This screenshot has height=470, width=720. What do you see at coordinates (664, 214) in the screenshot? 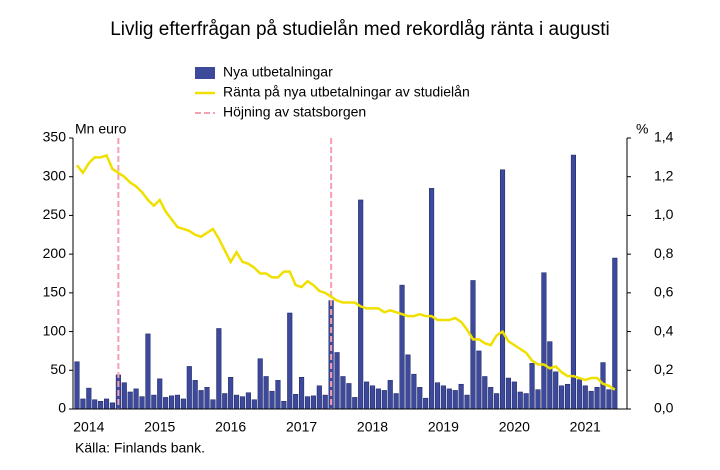
I see `y2-tick-label: 1,0` at bounding box center [664, 214].